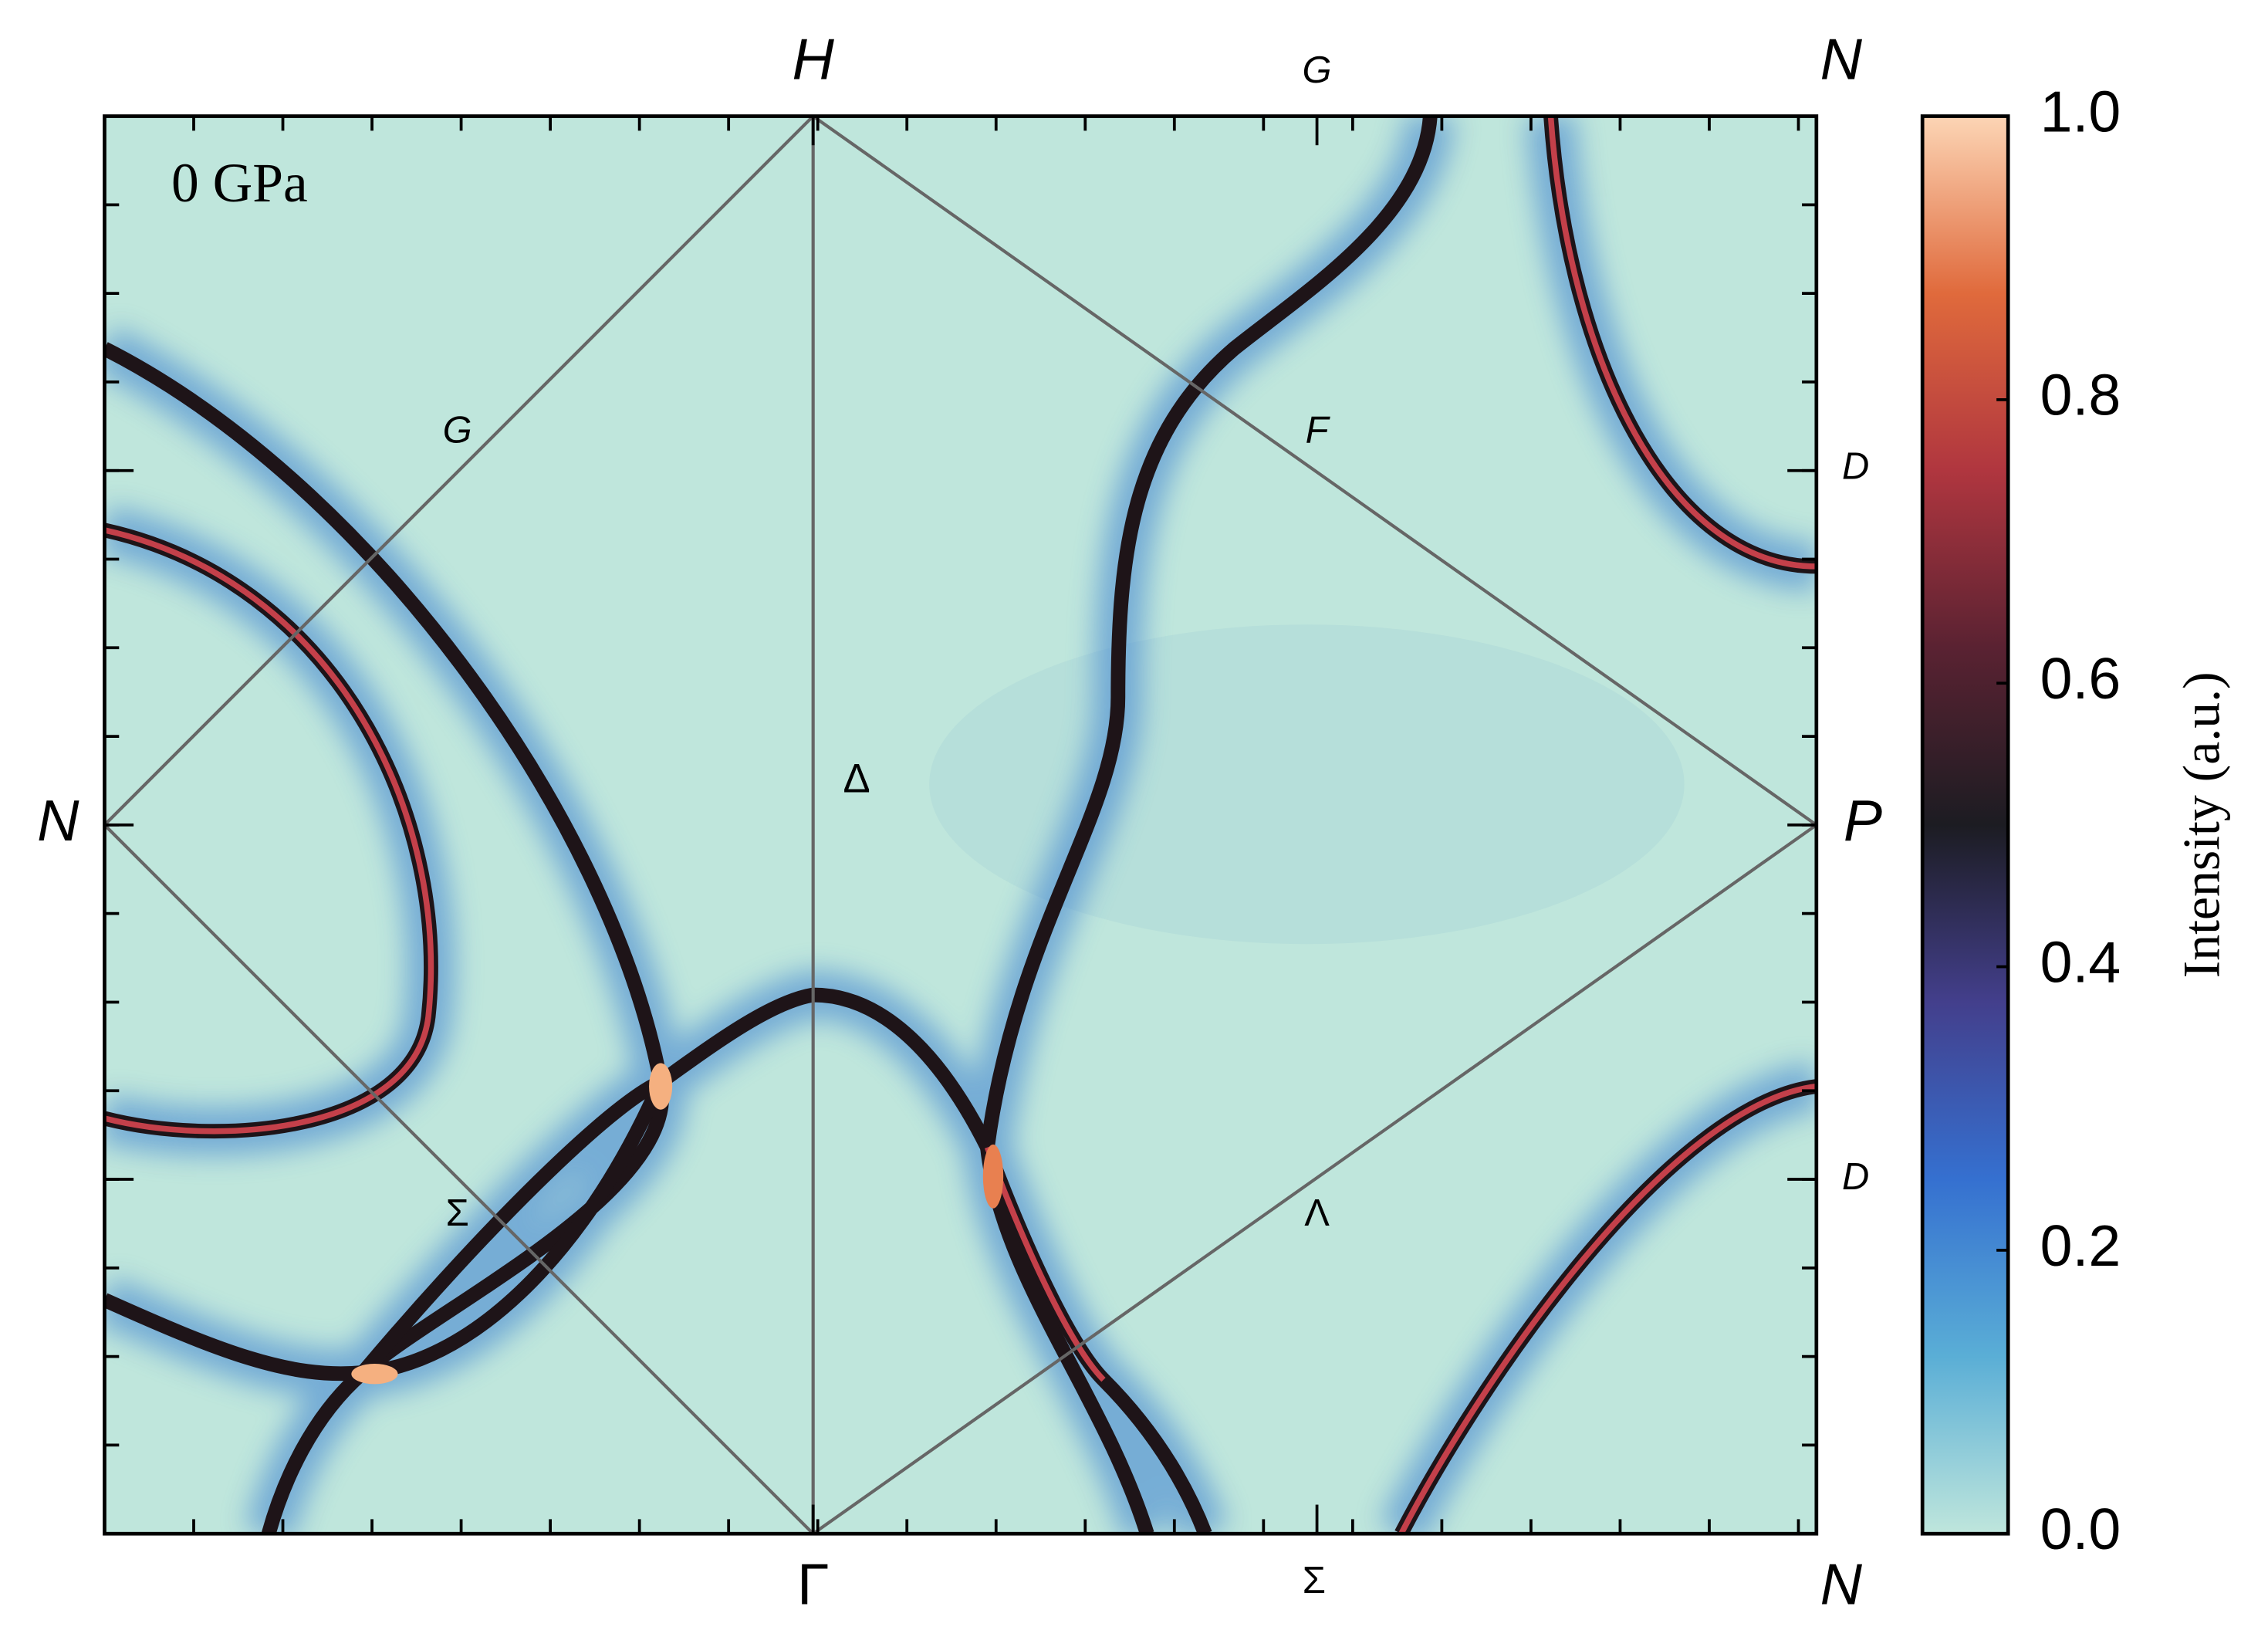  What do you see at coordinates (2058, 820) in the screenshot?
I see `colorbar-axis: 0.0 0.2 0.4 0.6 0.8 1.0` at bounding box center [2058, 820].